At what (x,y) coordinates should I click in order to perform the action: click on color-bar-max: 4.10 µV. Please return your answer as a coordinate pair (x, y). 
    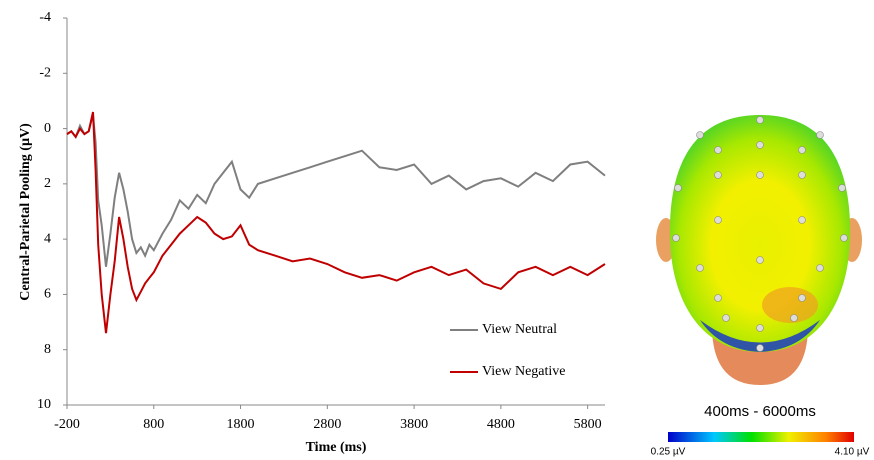
    Looking at the image, I should click on (852, 452).